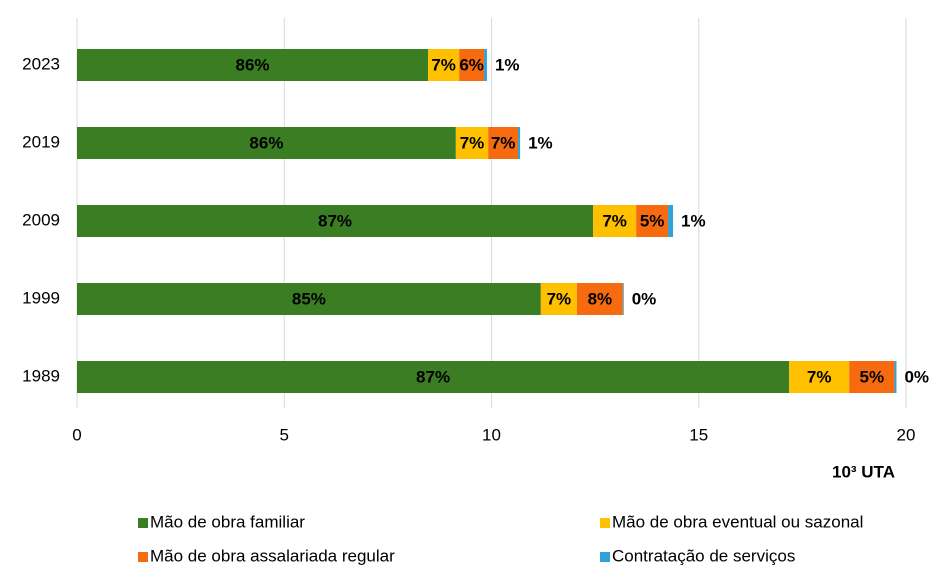 The width and height of the screenshot is (938, 576). What do you see at coordinates (41, 141) in the screenshot?
I see `y-tick-label: 2019` at bounding box center [41, 141].